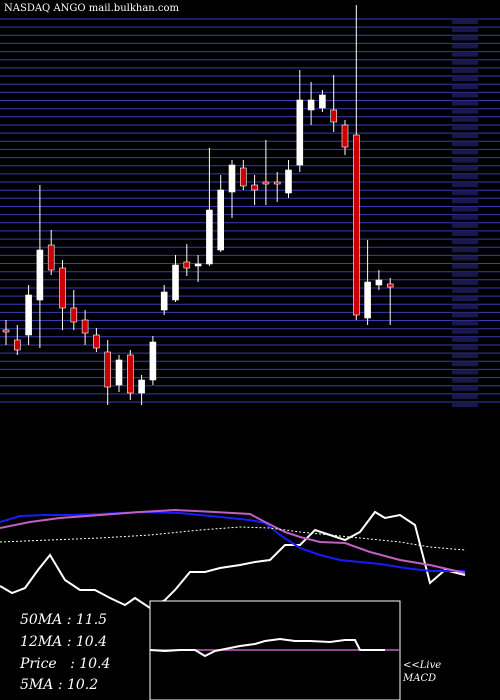  What do you see at coordinates (38, 664) in the screenshot?
I see `stat-label: Price` at bounding box center [38, 664].